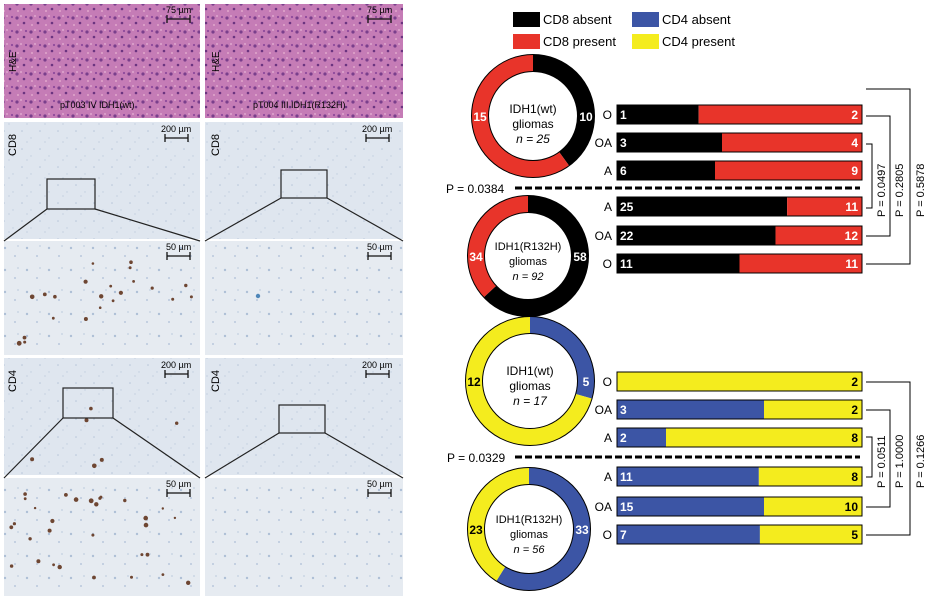 The width and height of the screenshot is (931, 600). I want to click on cd4-wt-donut: 5 12, so click(530, 381).